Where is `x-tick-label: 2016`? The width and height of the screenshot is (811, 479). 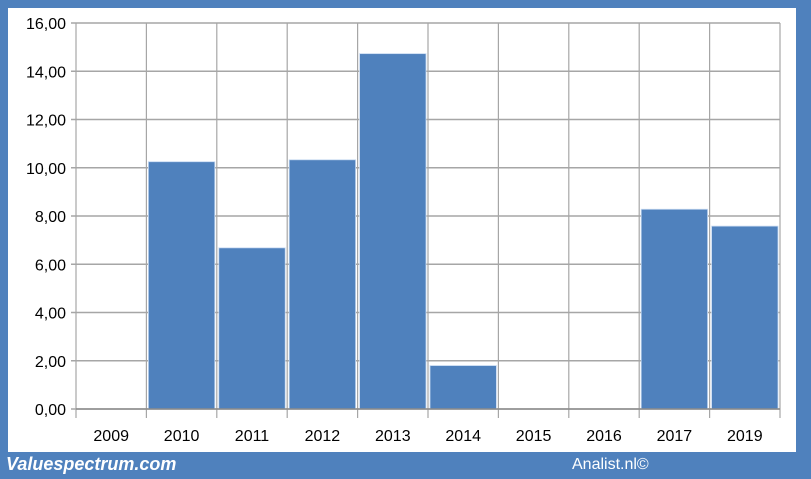
x-tick-label: 2016 is located at coordinates (604, 436).